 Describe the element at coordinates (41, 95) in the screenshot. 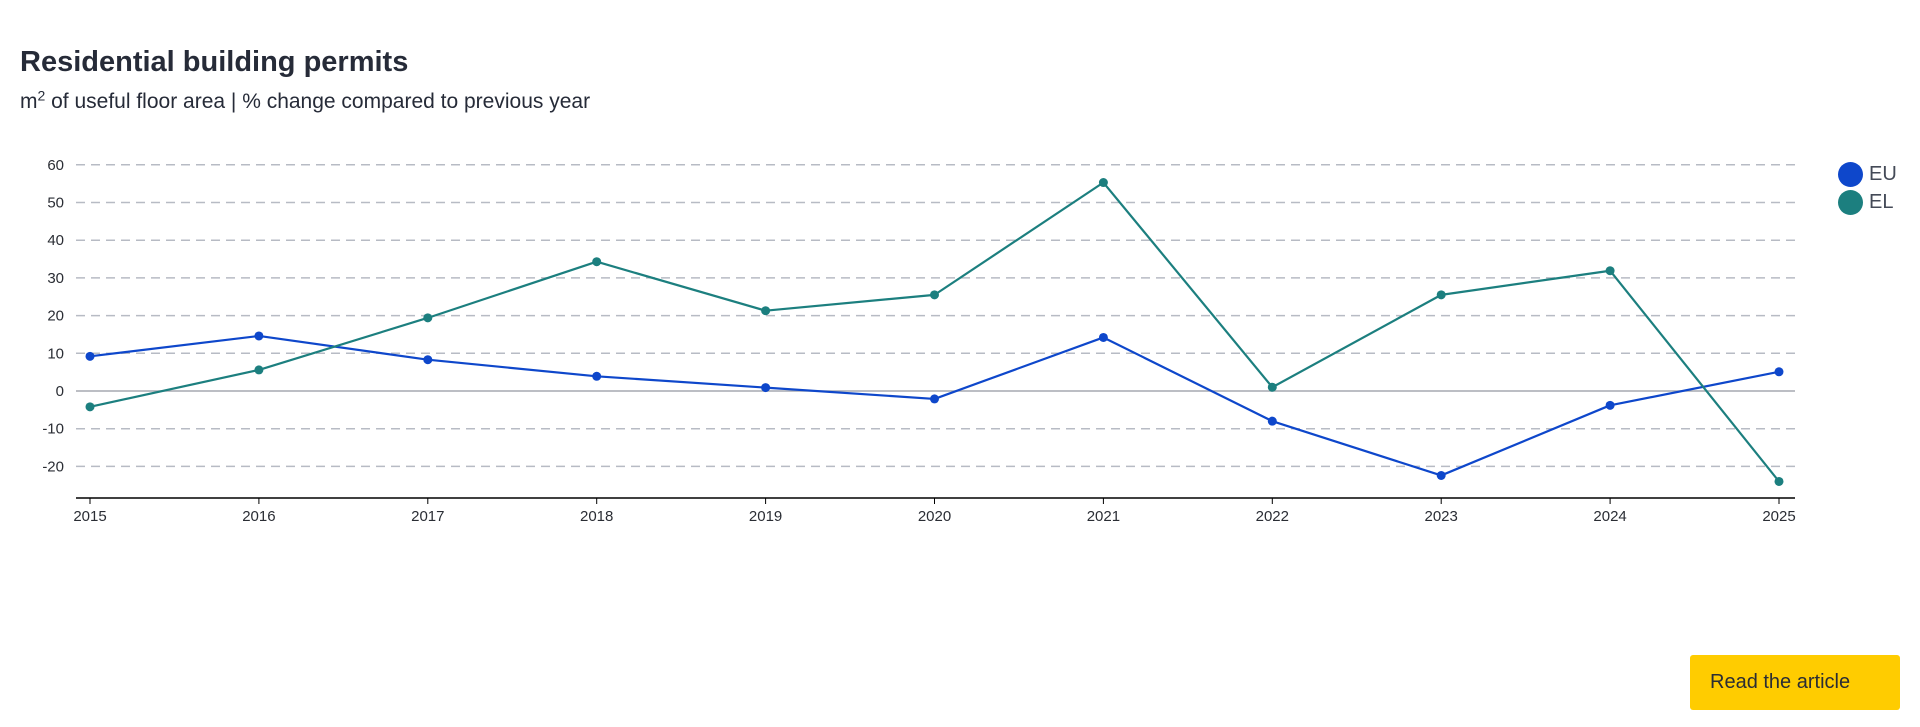

I see `subtitle-unit-exponent: 2` at that location.